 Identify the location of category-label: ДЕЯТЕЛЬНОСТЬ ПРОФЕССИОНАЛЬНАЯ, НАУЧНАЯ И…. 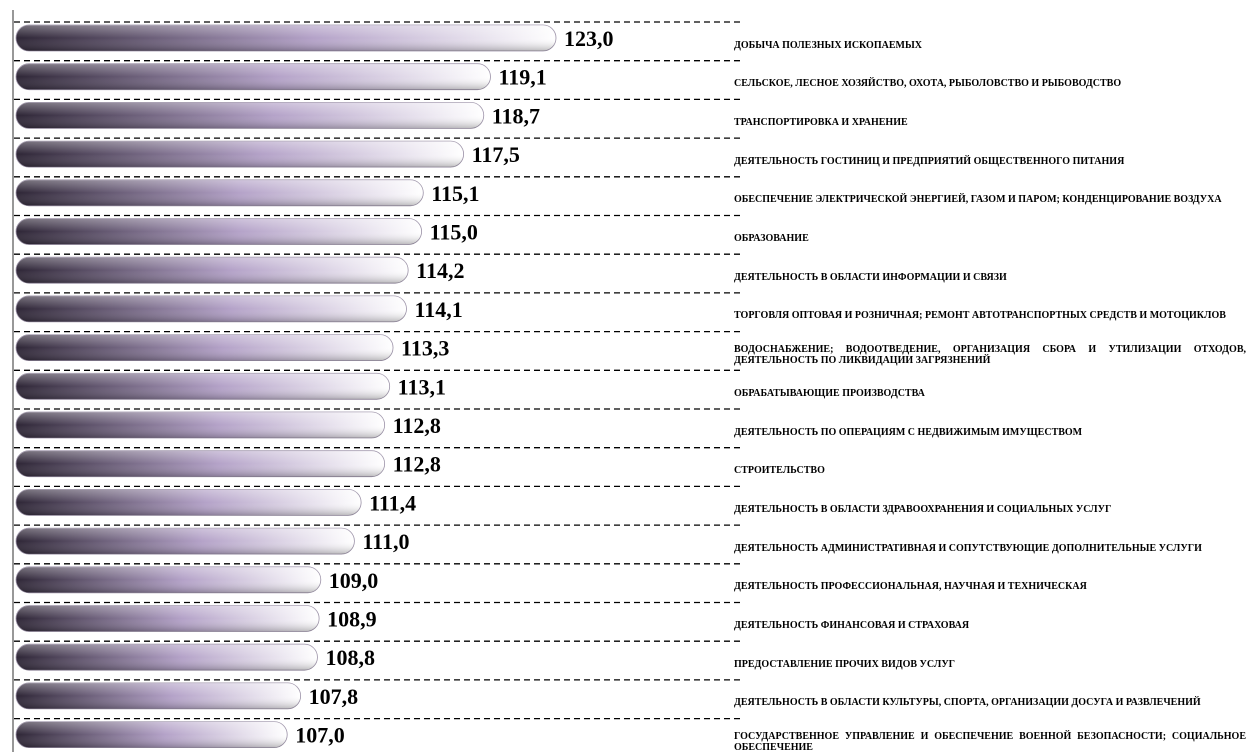
(910, 587).